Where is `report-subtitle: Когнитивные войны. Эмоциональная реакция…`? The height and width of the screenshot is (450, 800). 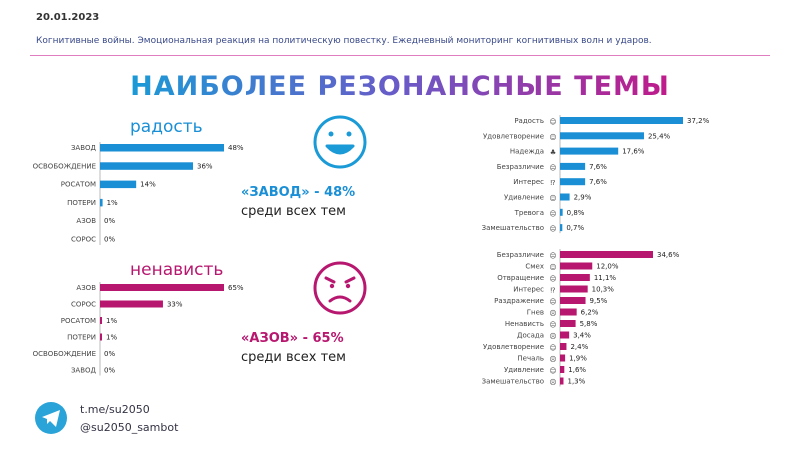
report-subtitle: Когнитивные войны. Эмоциональная реакция… is located at coordinates (344, 41).